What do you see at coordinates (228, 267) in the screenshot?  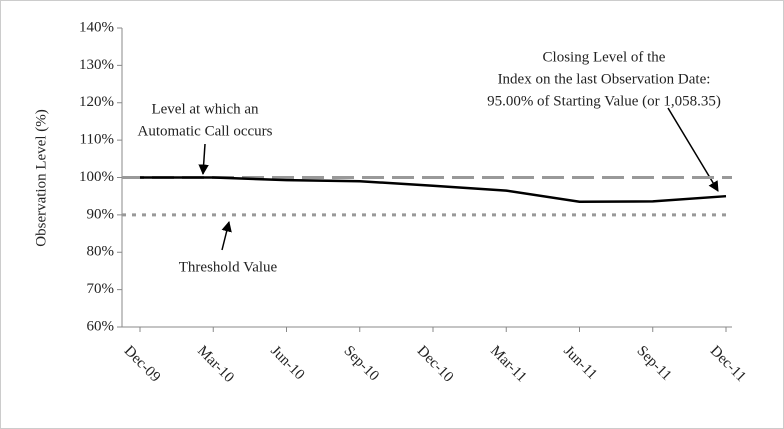 I see `annotation: Threshold Value` at bounding box center [228, 267].